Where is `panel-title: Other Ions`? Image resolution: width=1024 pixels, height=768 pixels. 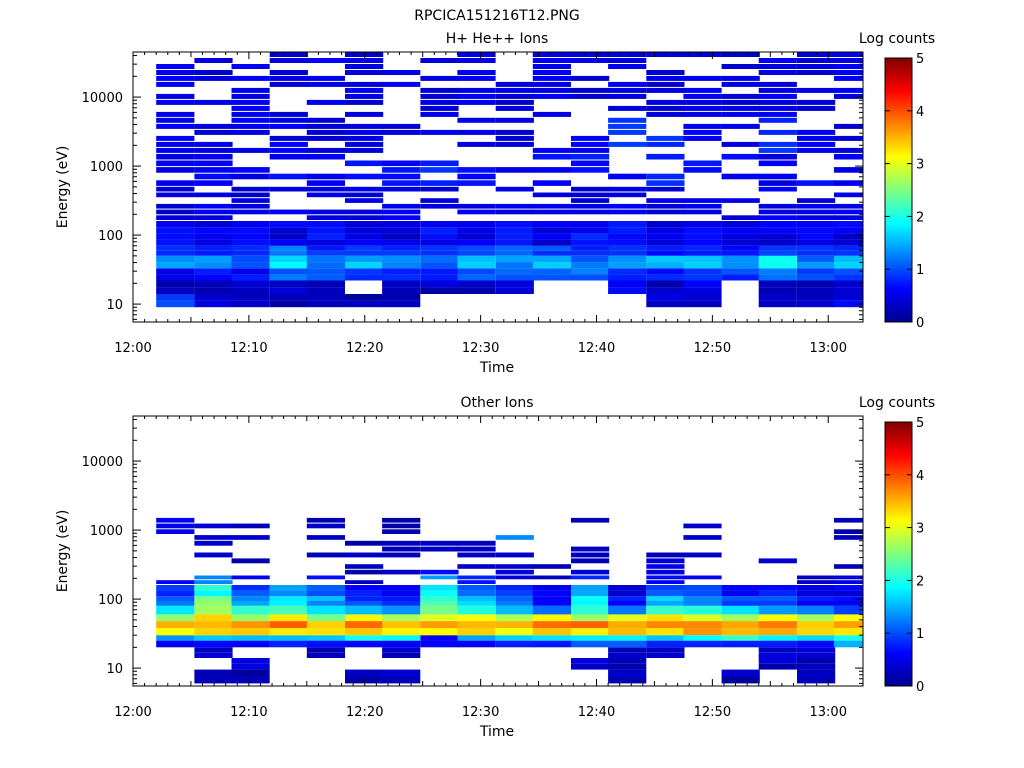
panel-title: Other Ions is located at coordinates (496, 403).